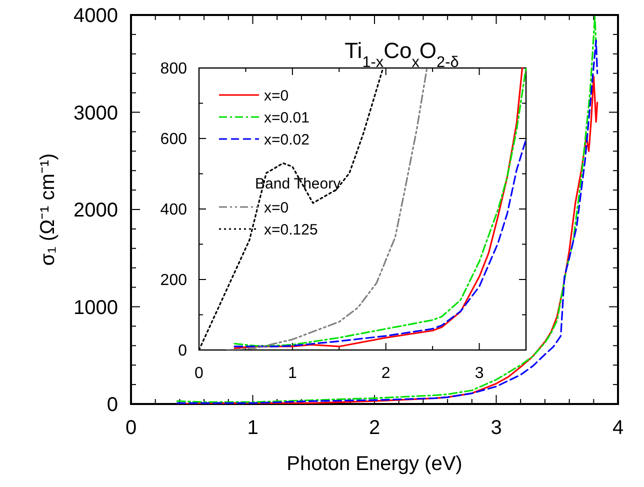 The image size is (644, 487). Describe the element at coordinates (287, 139) in the screenshot. I see `legend-label: x=0.02` at that location.